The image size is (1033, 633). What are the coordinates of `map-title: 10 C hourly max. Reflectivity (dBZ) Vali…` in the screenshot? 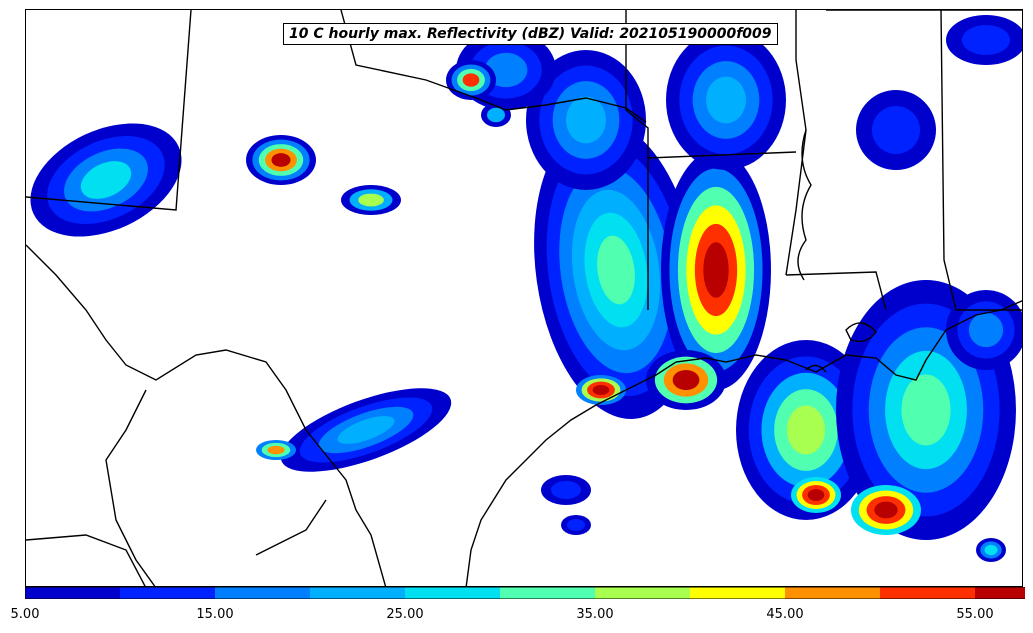 It's located at (530, 34).